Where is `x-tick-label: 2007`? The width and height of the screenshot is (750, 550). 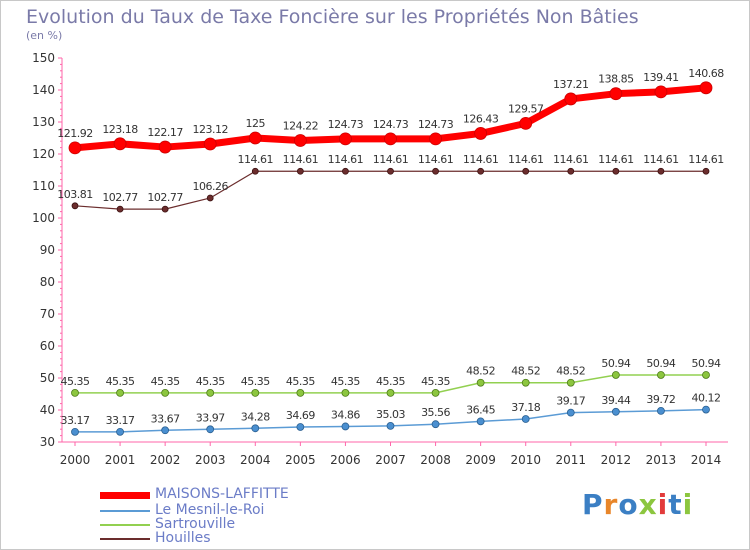 x-tick-label: 2007 is located at coordinates (390, 460).